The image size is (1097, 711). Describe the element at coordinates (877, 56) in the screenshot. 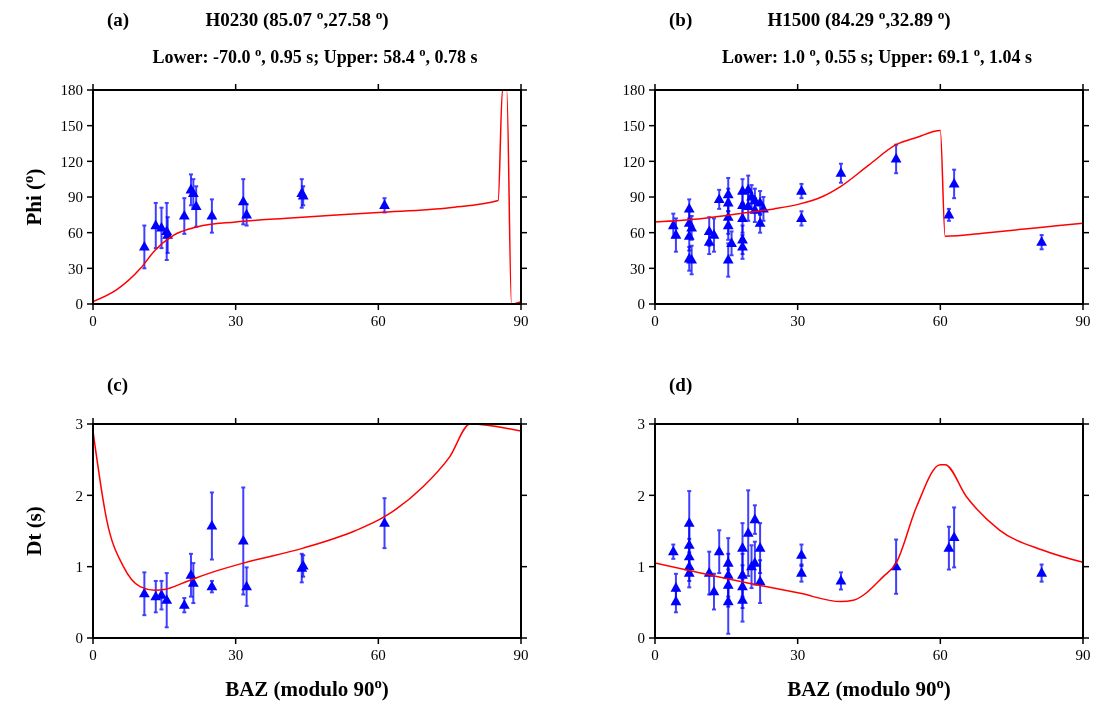

I see `chart-subtitle: Lower: 1.0 $^{o}$, 0.55 s; Upper: 69.1 $^{o}$, 1.04 s` at that location.